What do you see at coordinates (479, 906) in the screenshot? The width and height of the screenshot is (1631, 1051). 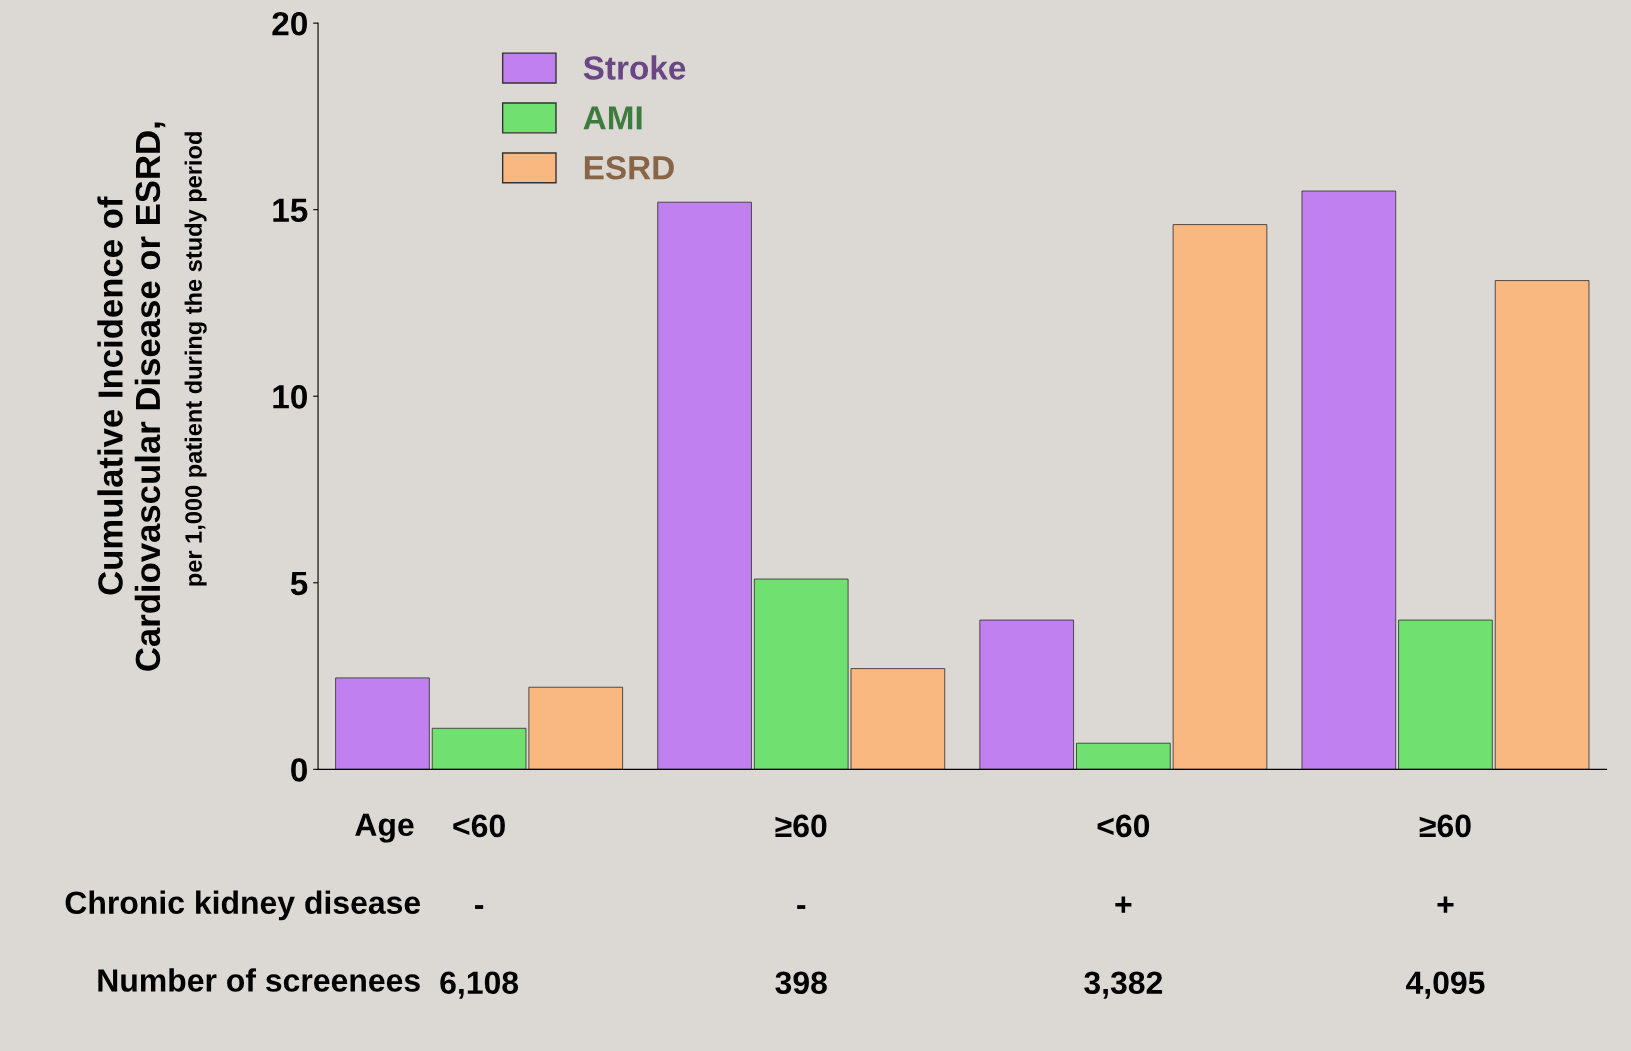 I see `category-label: <60 - 6,108` at bounding box center [479, 906].